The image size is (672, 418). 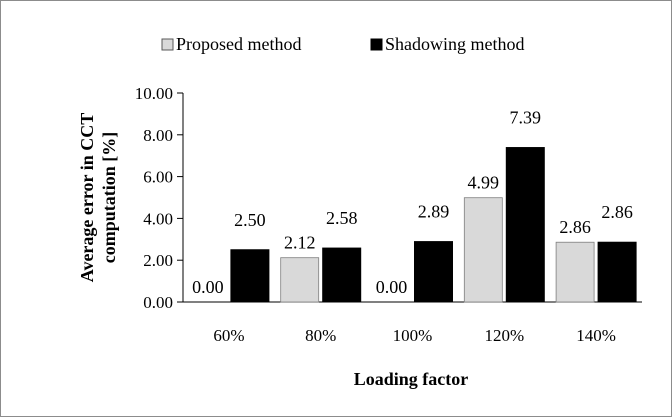 What do you see at coordinates (158, 218) in the screenshot?
I see `y-tick-label: 4.00` at bounding box center [158, 218].